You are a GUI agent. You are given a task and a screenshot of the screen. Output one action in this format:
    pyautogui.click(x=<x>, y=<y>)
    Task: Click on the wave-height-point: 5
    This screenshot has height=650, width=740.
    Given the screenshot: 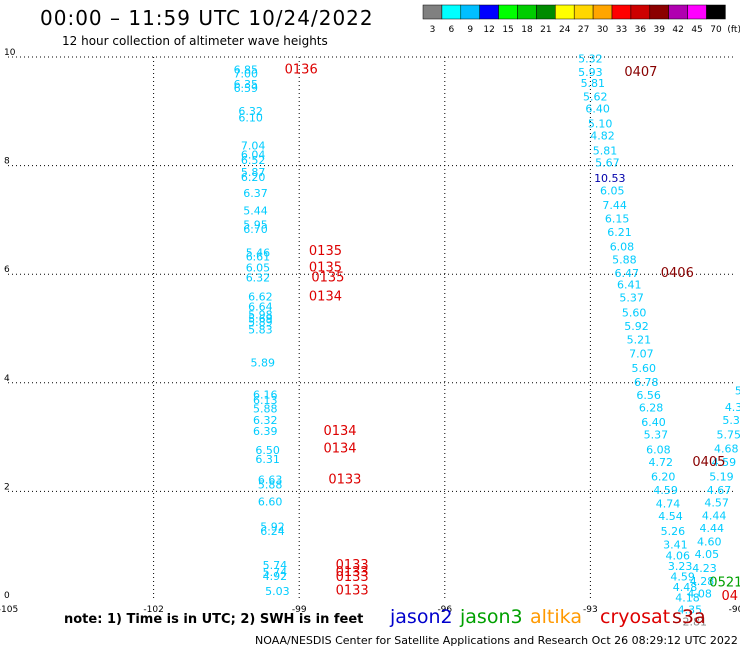 What is the action you would take?
    pyautogui.click(x=737, y=391)
    